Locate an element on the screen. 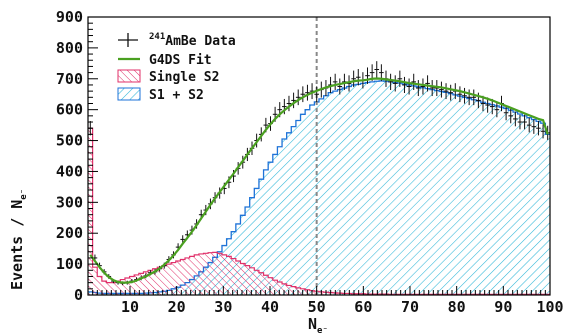  y-tick-label: 600 is located at coordinates (69, 110).